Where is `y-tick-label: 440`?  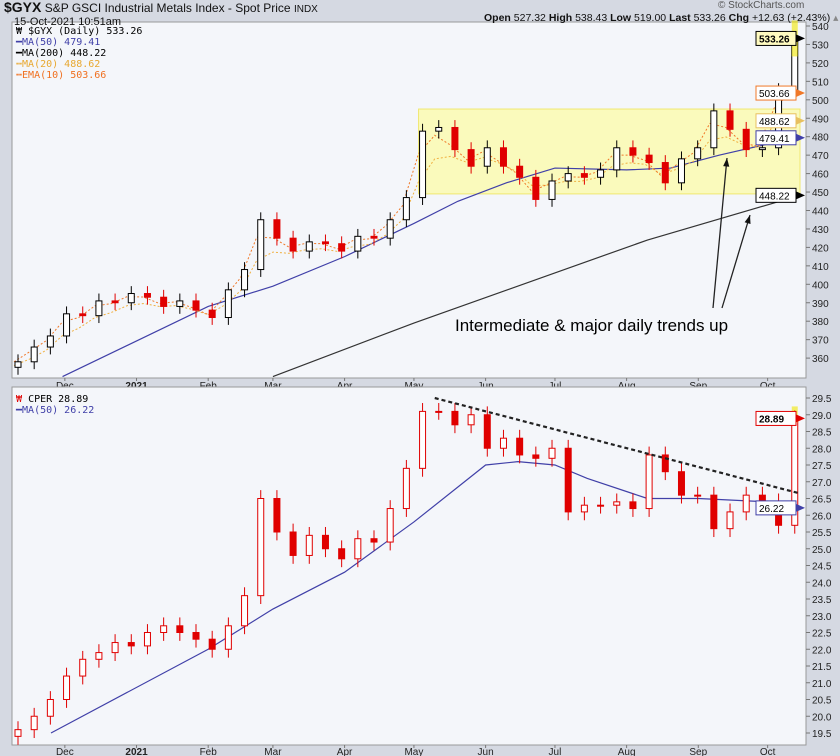
y-tick-label: 440 is located at coordinates (820, 212).